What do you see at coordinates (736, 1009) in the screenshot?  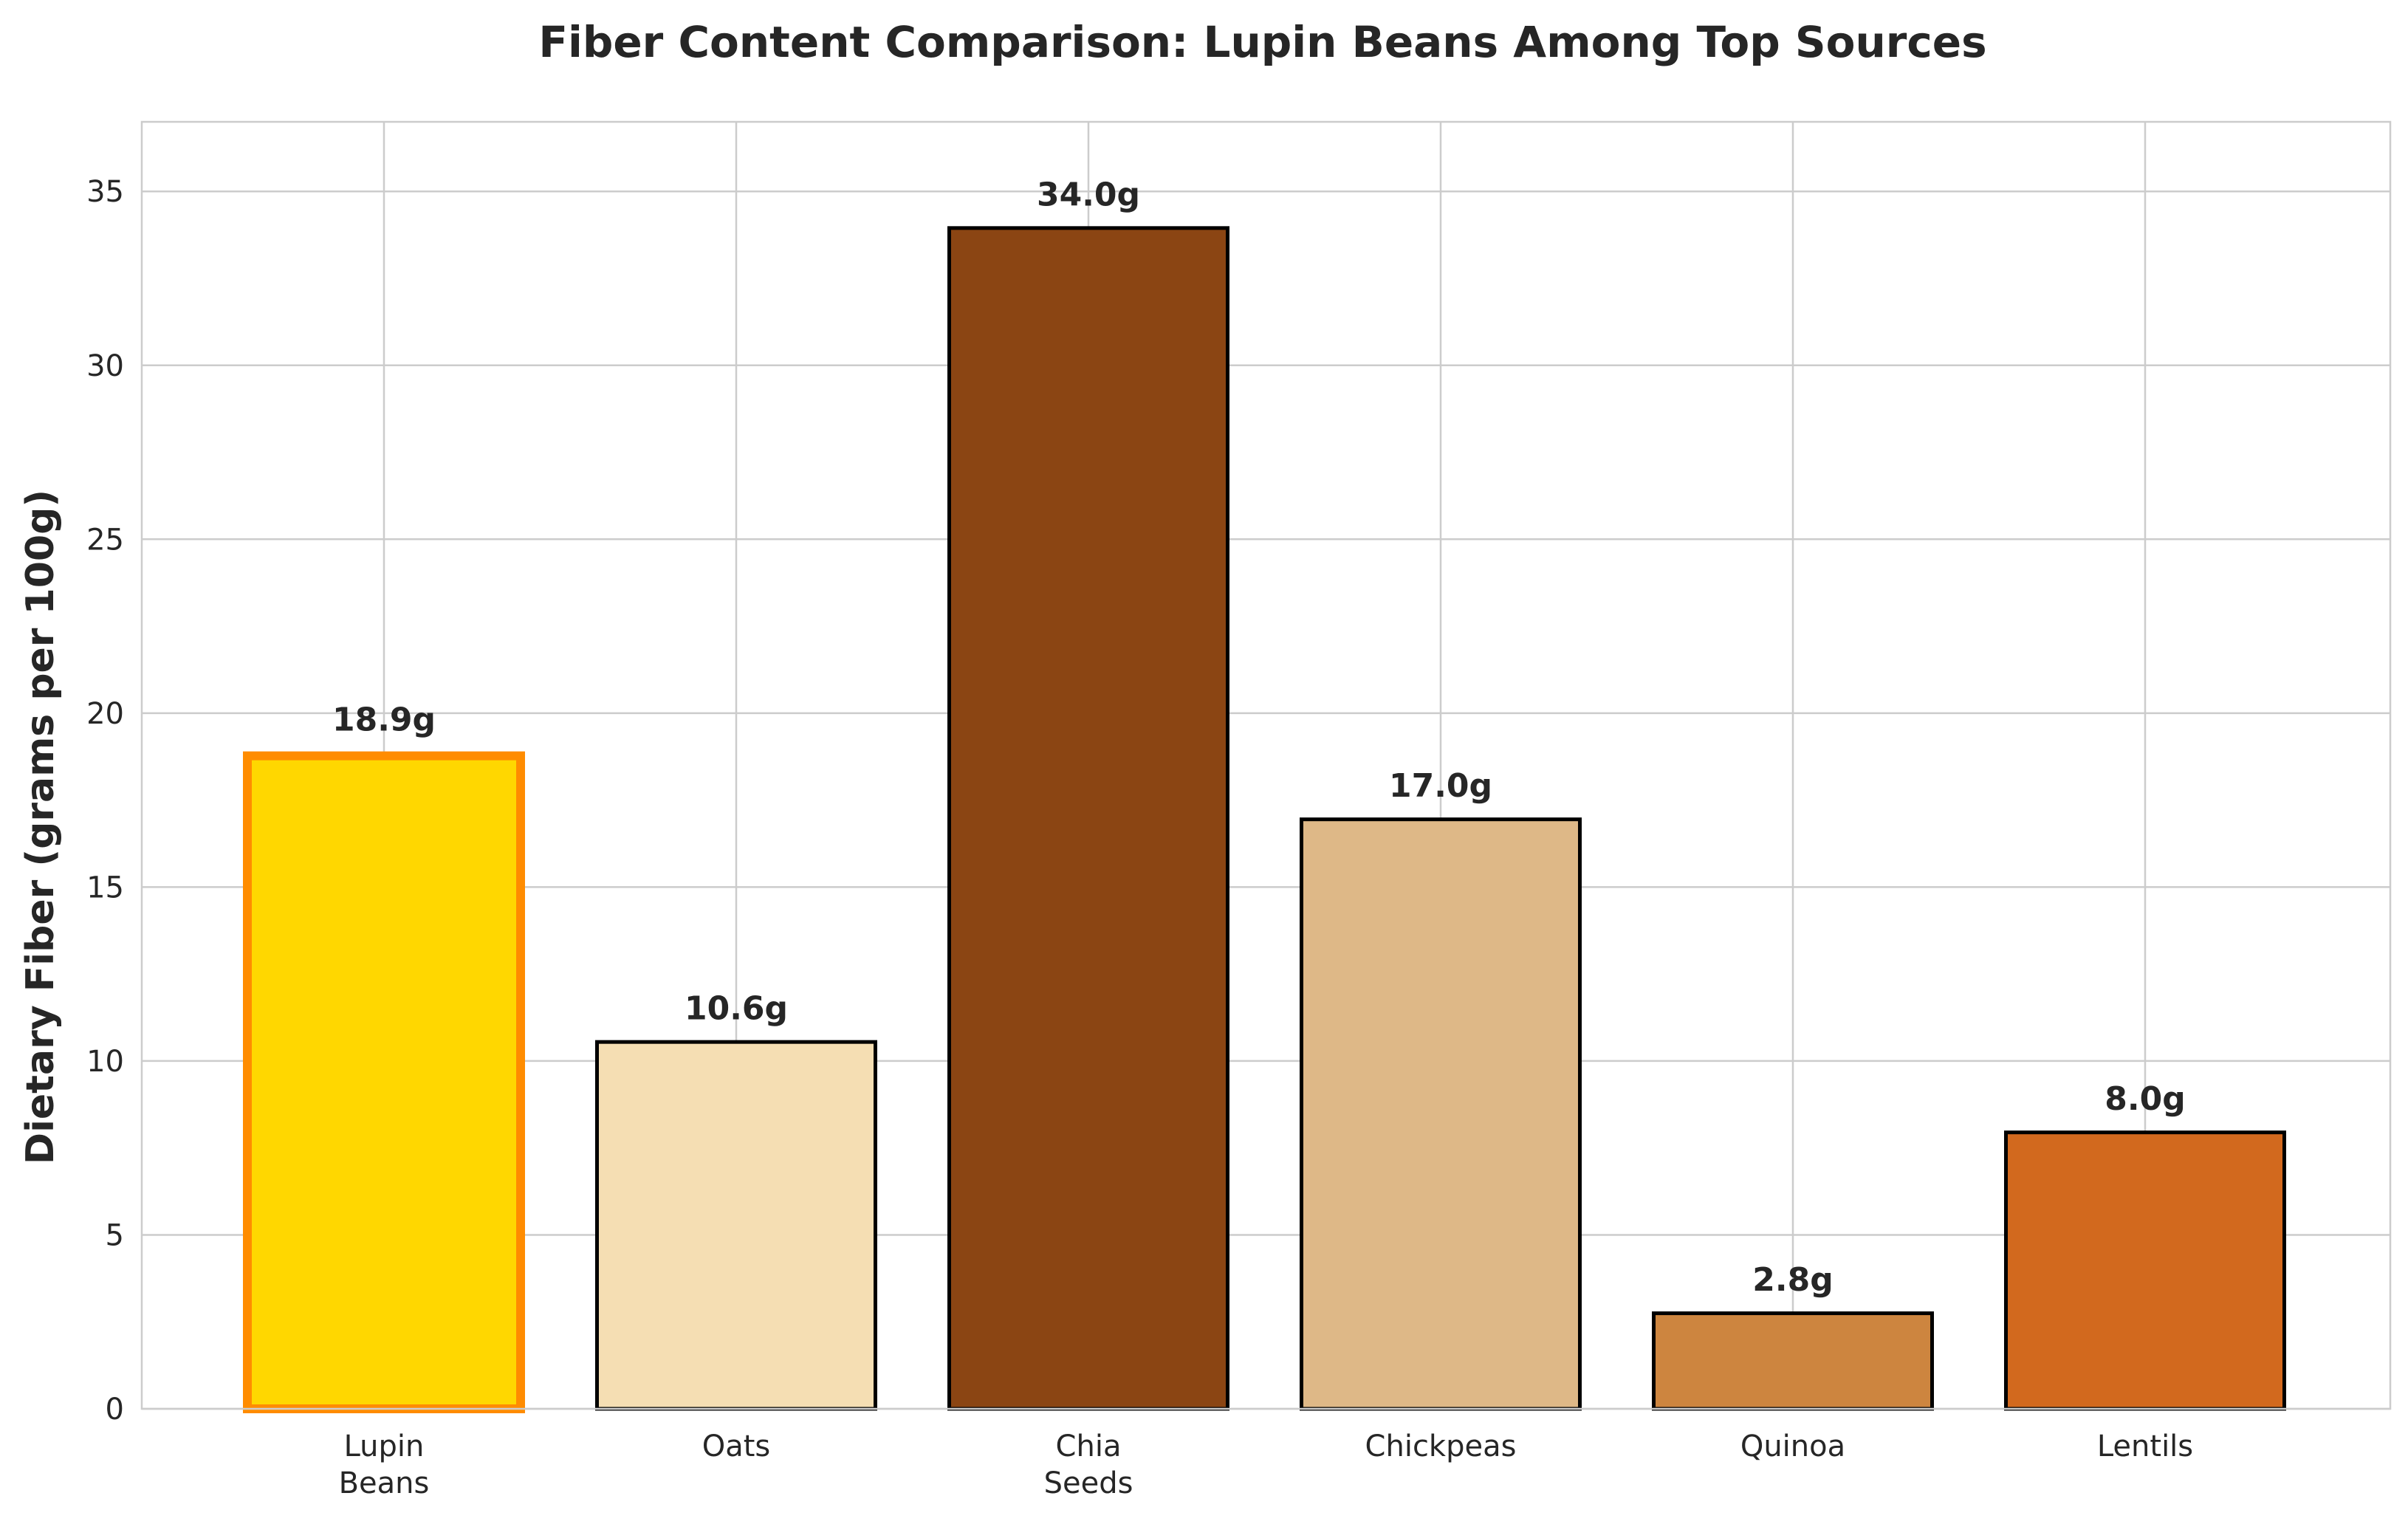 I see `data-label: 10.6g` at bounding box center [736, 1009].